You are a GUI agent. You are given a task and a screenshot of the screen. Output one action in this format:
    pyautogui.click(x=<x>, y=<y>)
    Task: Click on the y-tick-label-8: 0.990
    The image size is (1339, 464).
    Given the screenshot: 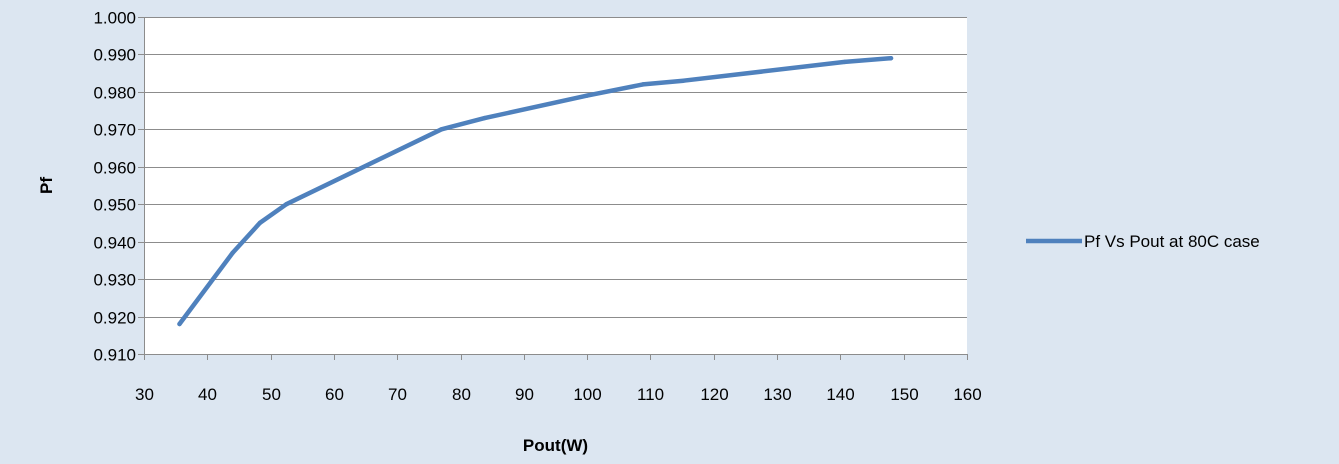 What is the action you would take?
    pyautogui.click(x=114, y=55)
    